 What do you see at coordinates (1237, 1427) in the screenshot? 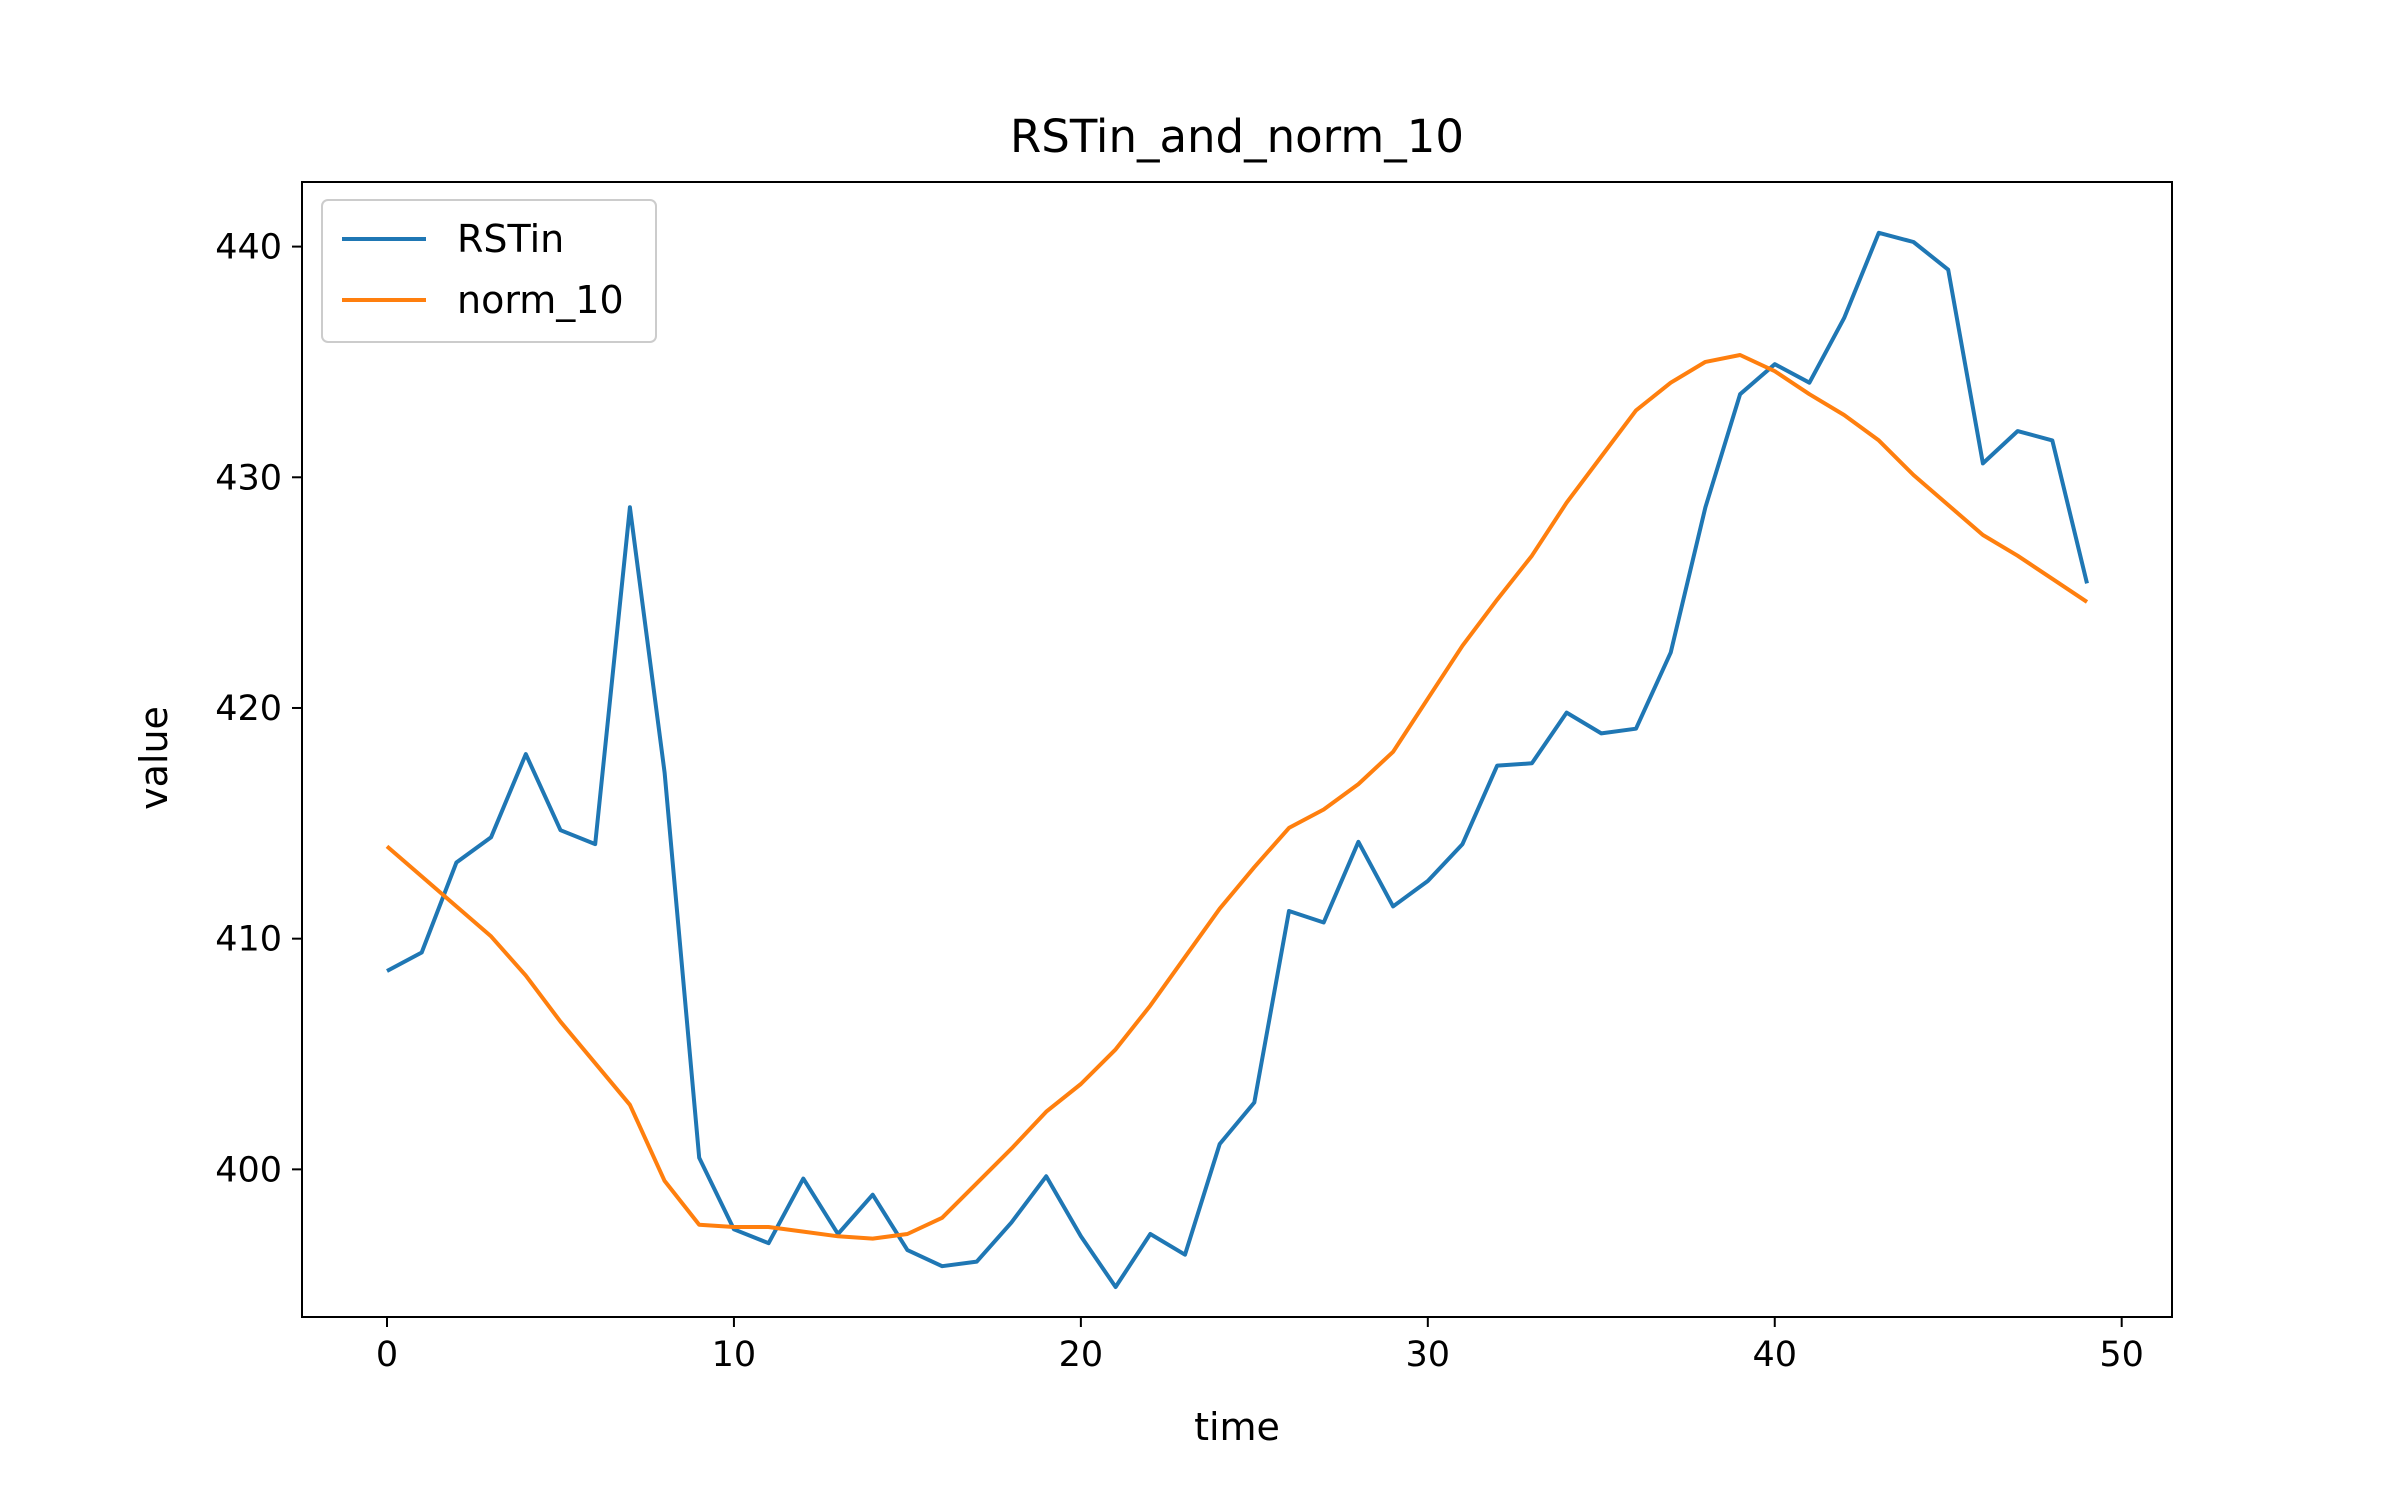
I see `x-axis-label: time` at bounding box center [1237, 1427].